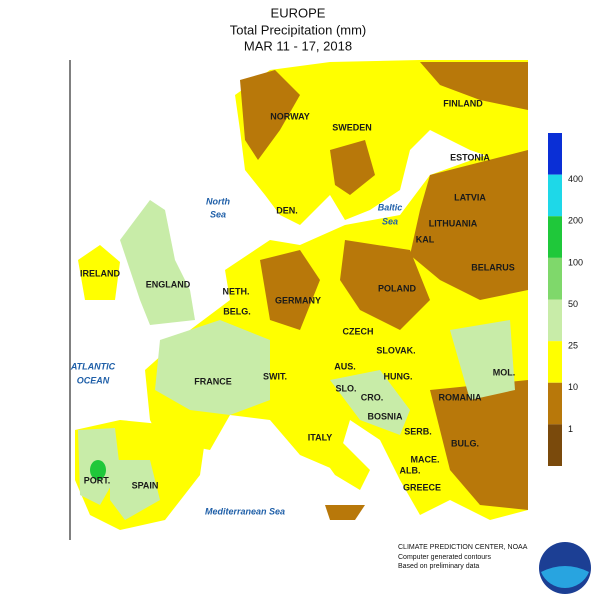  What do you see at coordinates (465, 443) in the screenshot?
I see `country-label: BULG.` at bounding box center [465, 443].